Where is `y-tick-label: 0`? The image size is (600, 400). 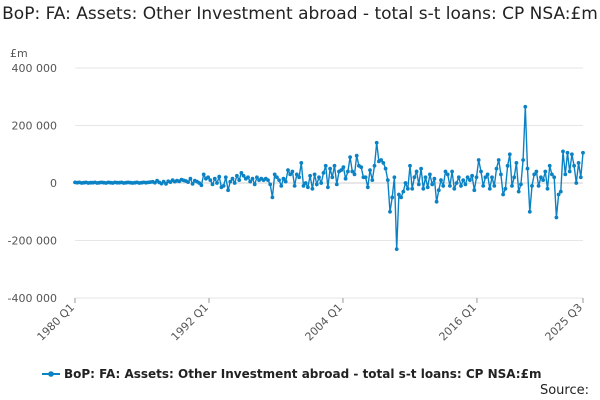
y-tick-label: 0 is located at coordinates (53, 183).